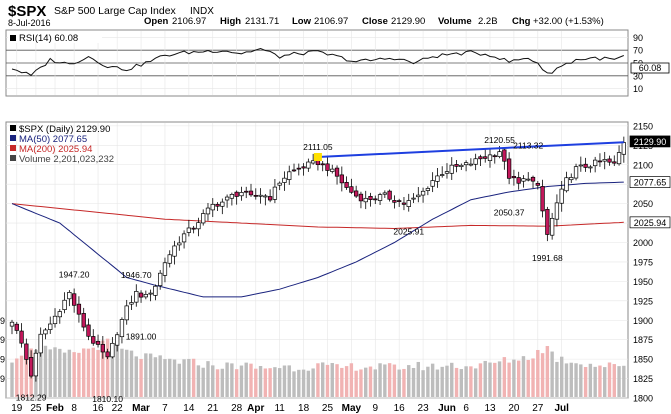 This screenshot has height=414, width=671. Describe the element at coordinates (237, 408) in the screenshot. I see `x-tick-label: 28` at that location.